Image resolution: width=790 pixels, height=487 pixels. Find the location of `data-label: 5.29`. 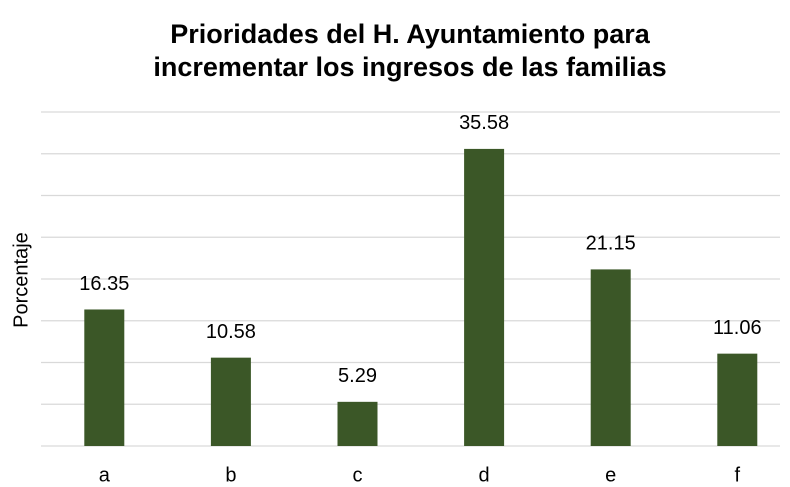

data-label: 5.29 is located at coordinates (357, 376).